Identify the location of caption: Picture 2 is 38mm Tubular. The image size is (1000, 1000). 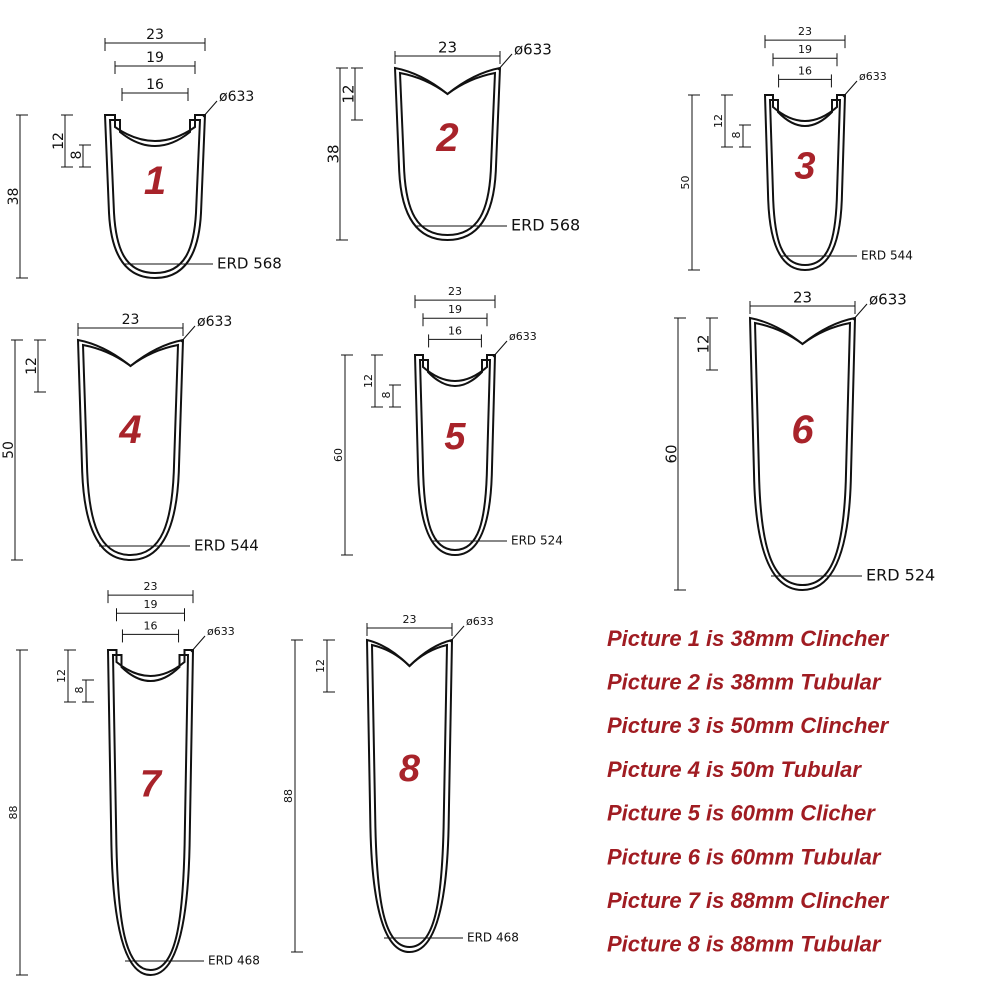
(744, 682).